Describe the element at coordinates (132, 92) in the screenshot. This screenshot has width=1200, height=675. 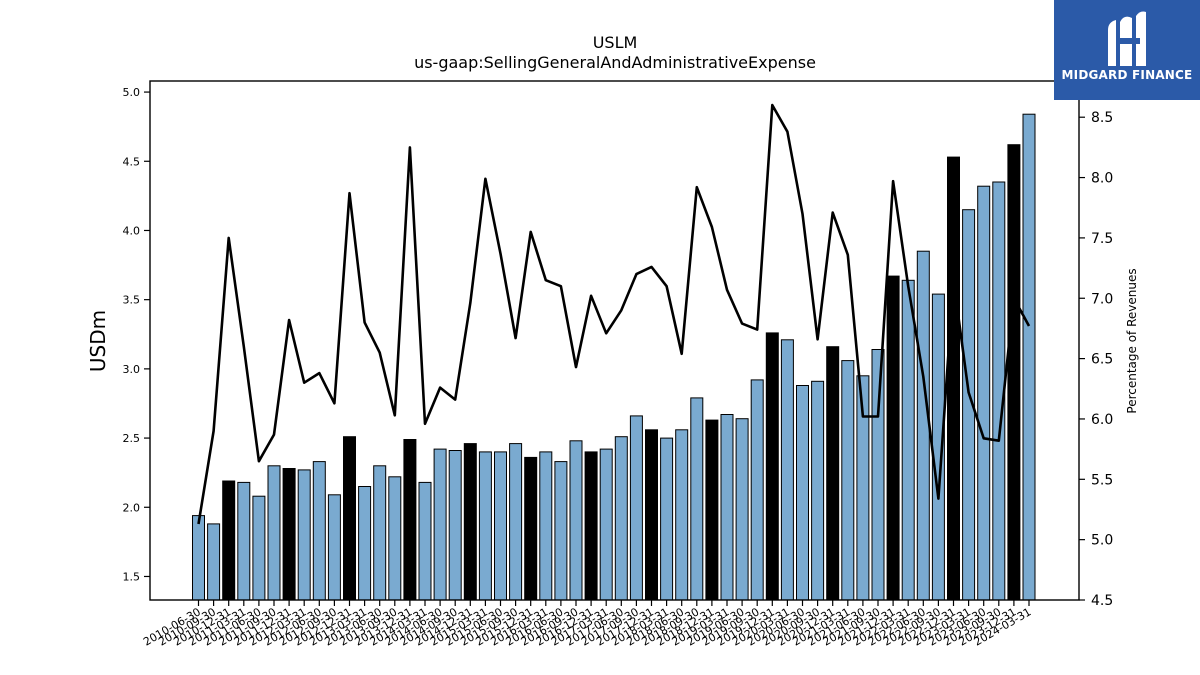
I see `y-tick-label: 5.0` at that location.